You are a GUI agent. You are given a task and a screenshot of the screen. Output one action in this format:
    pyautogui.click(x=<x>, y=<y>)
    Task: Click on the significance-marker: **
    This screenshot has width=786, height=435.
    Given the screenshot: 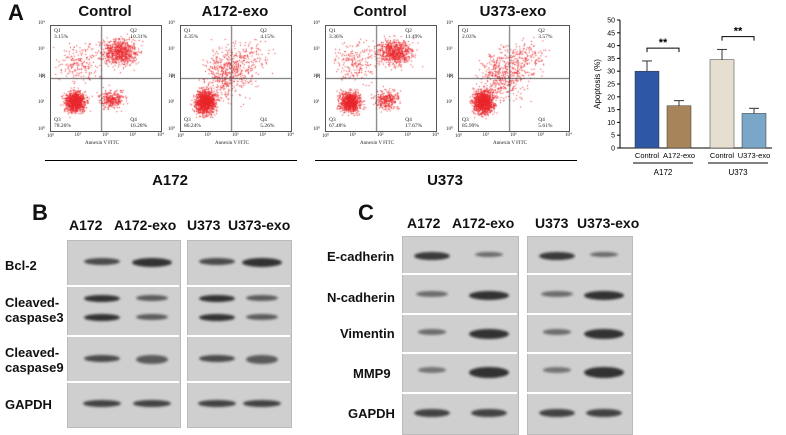 What is the action you would take?
    pyautogui.click(x=738, y=32)
    